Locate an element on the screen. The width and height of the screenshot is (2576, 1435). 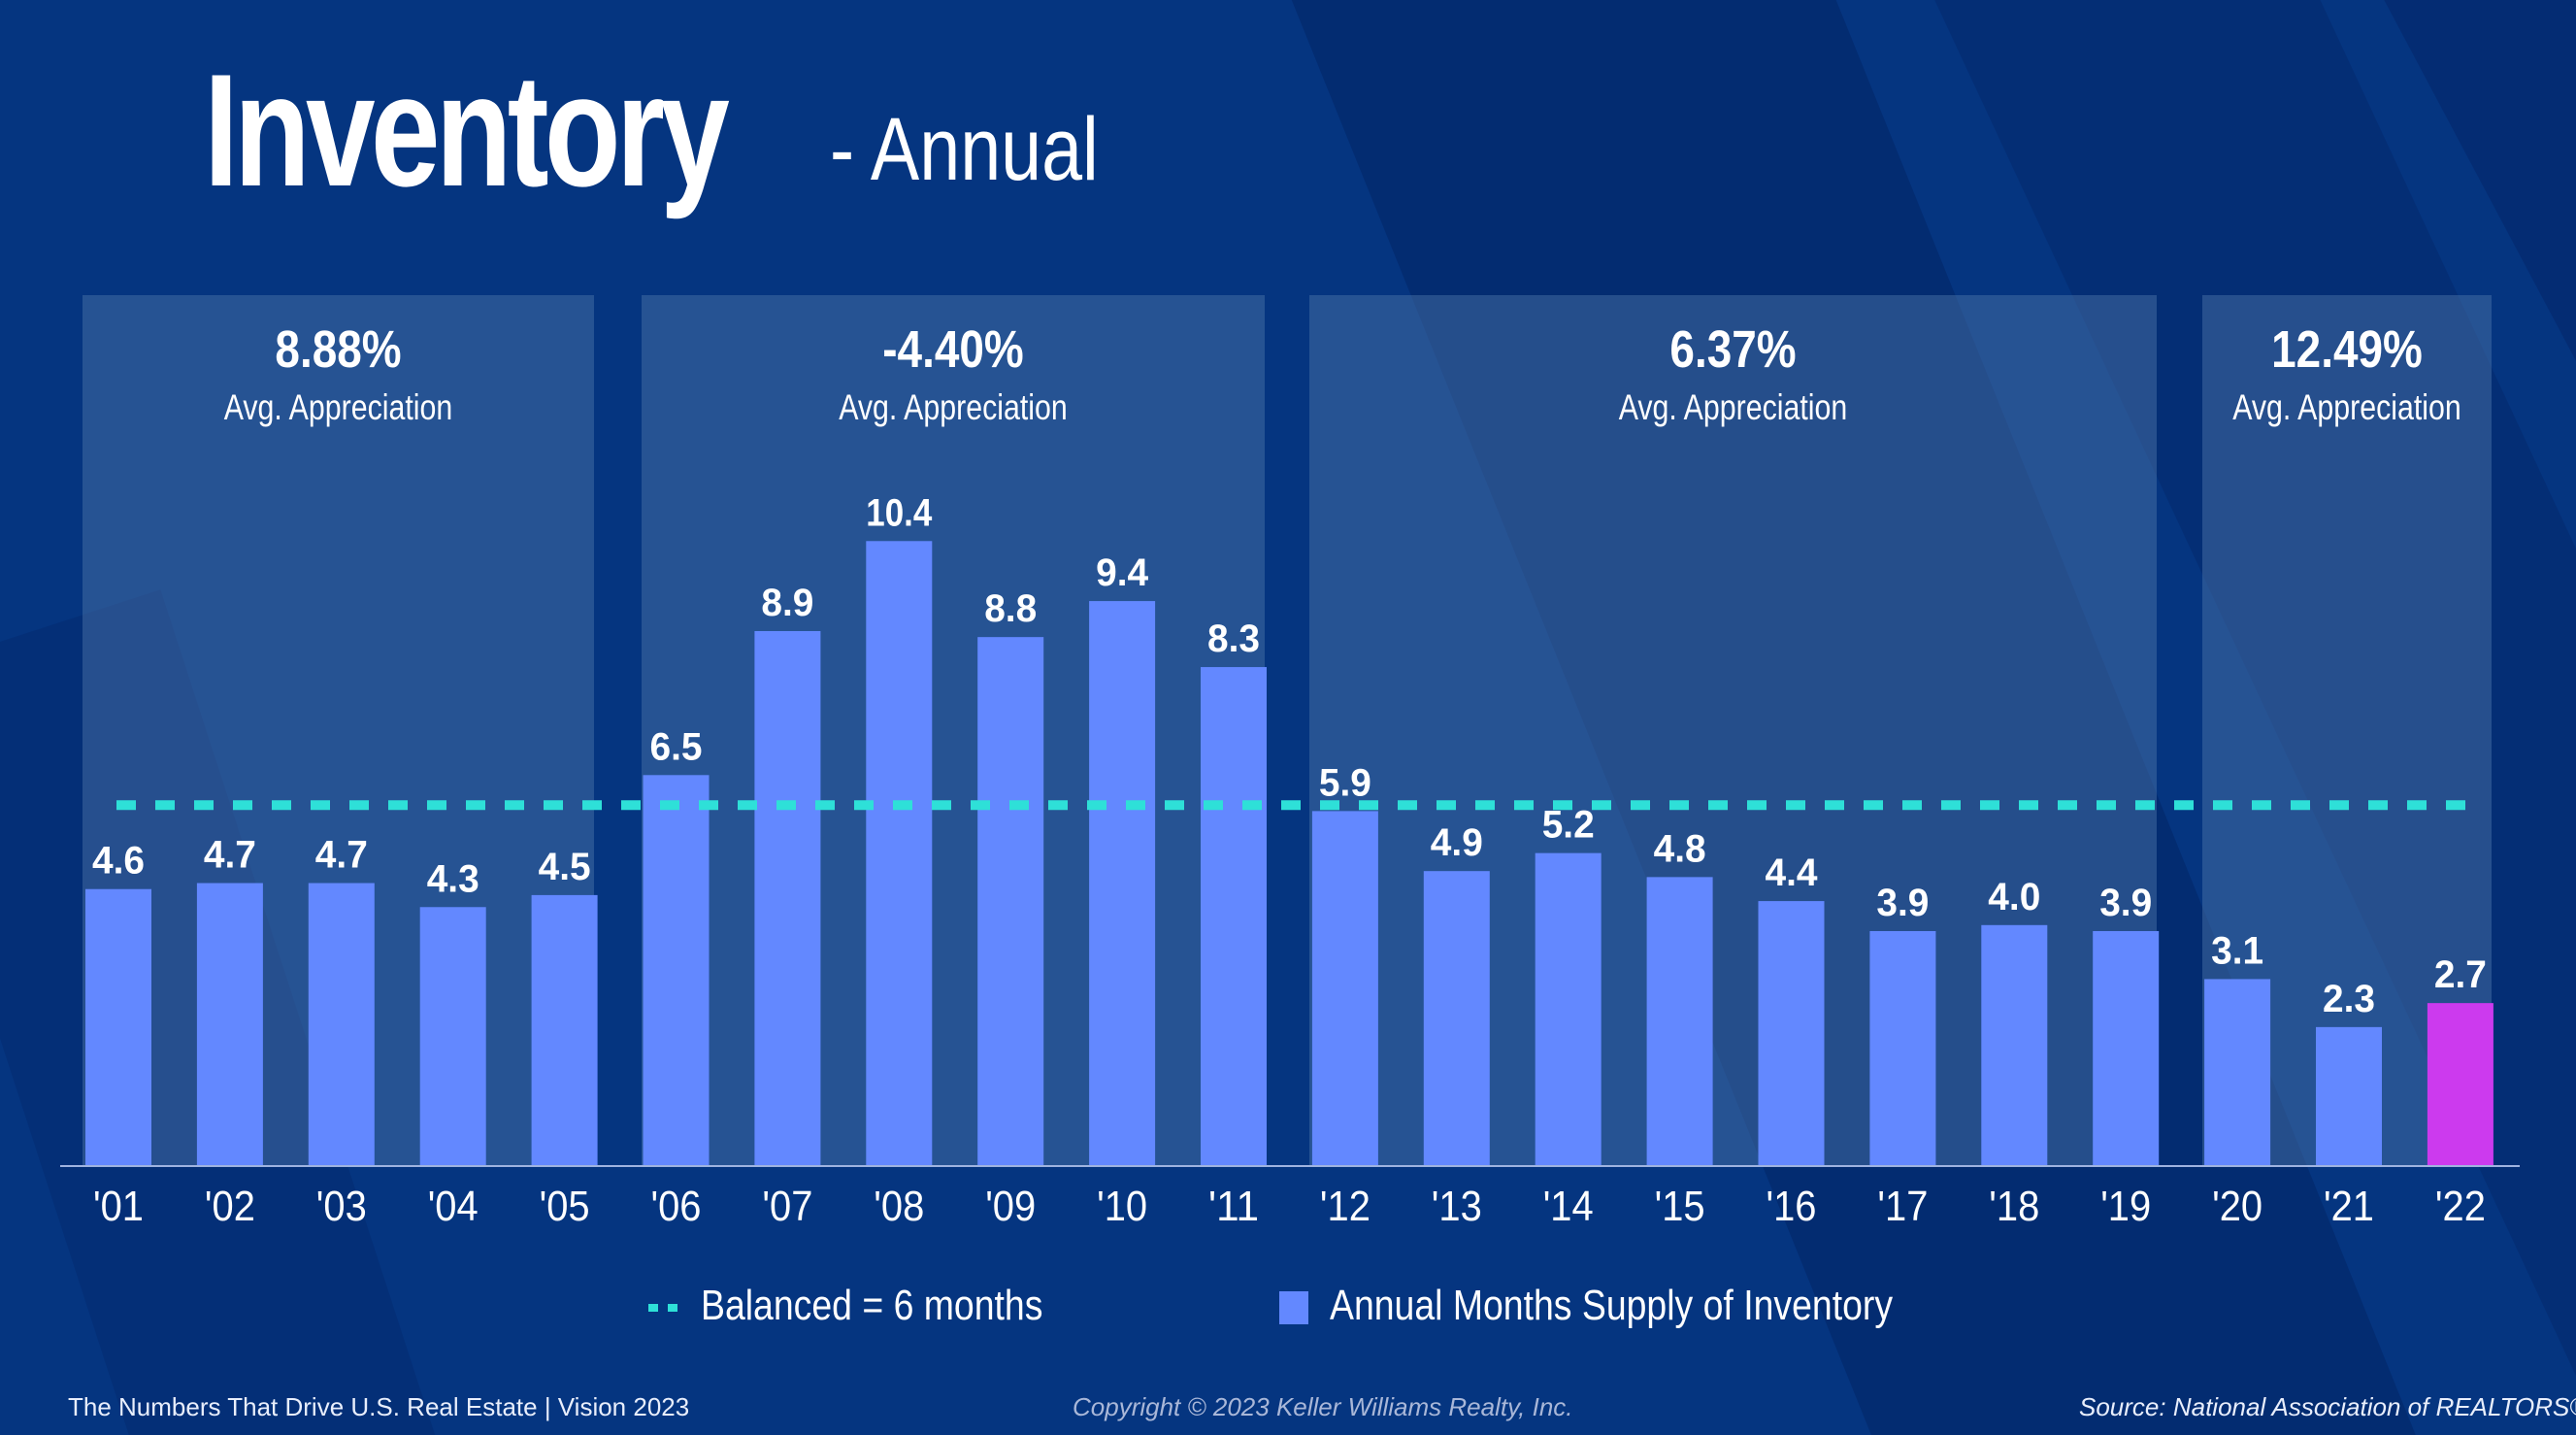
x-tick-label: '17 is located at coordinates (1902, 1206).